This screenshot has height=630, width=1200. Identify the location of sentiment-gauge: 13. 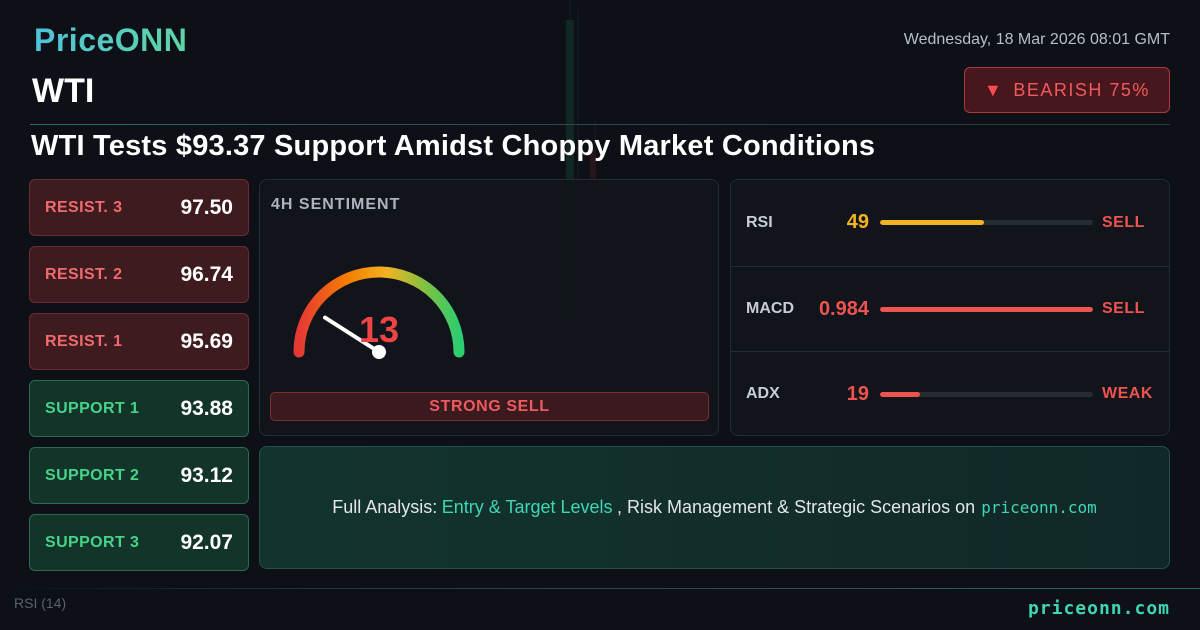
(379, 312).